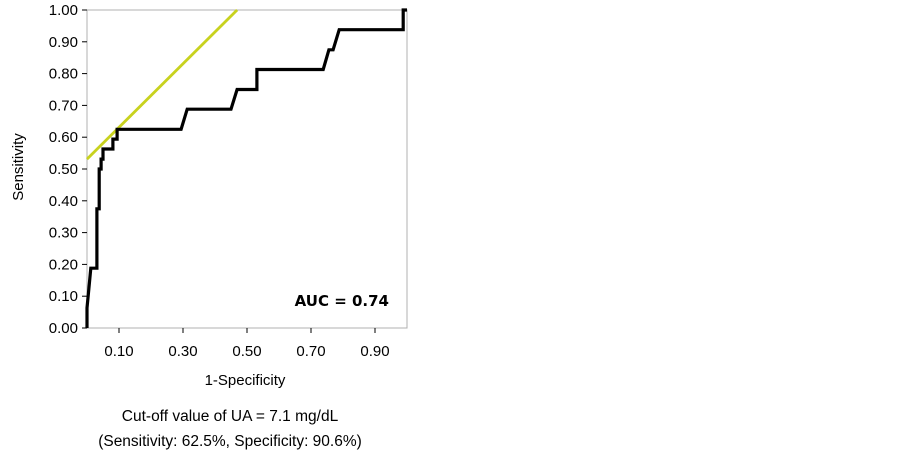 The image size is (903, 458). What do you see at coordinates (18, 167) in the screenshot?
I see `y-axis-title: Sensitivity` at bounding box center [18, 167].